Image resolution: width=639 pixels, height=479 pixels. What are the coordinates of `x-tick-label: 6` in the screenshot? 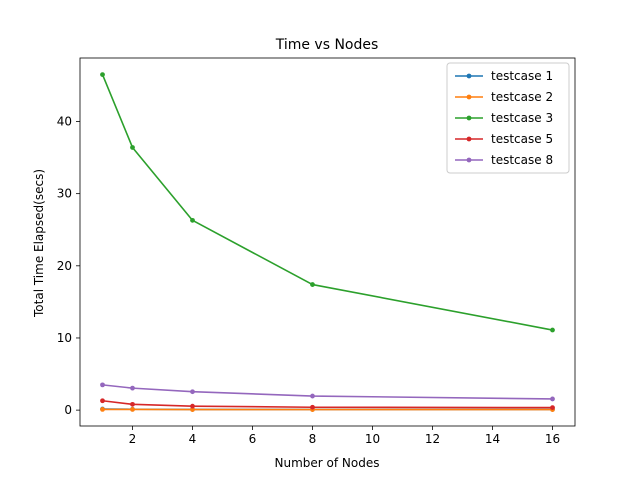 It's located at (253, 439).